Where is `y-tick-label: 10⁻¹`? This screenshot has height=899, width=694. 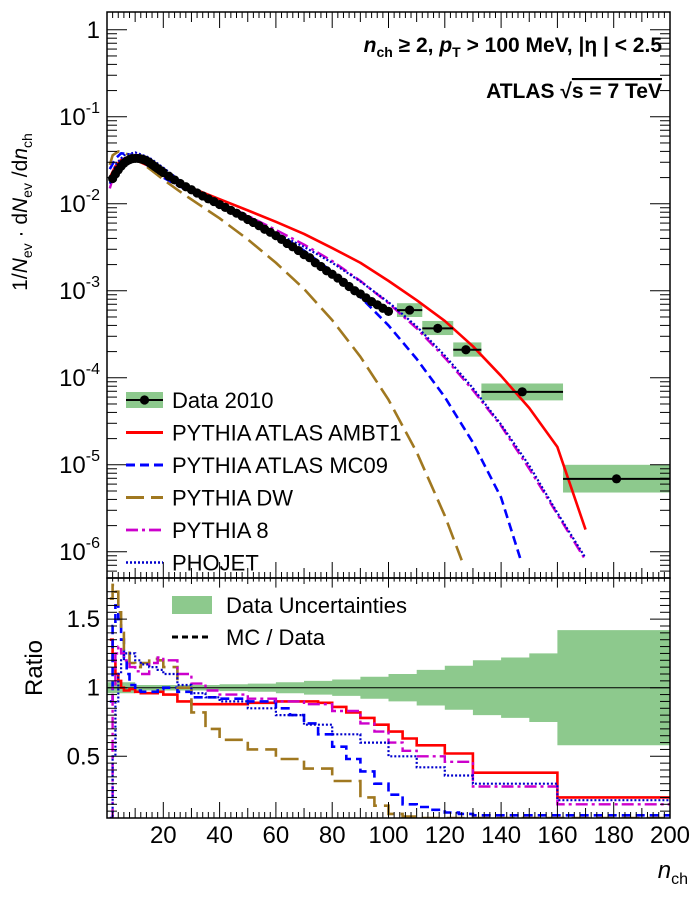 y-tick-label: 10⁻¹ is located at coordinates (79, 115).